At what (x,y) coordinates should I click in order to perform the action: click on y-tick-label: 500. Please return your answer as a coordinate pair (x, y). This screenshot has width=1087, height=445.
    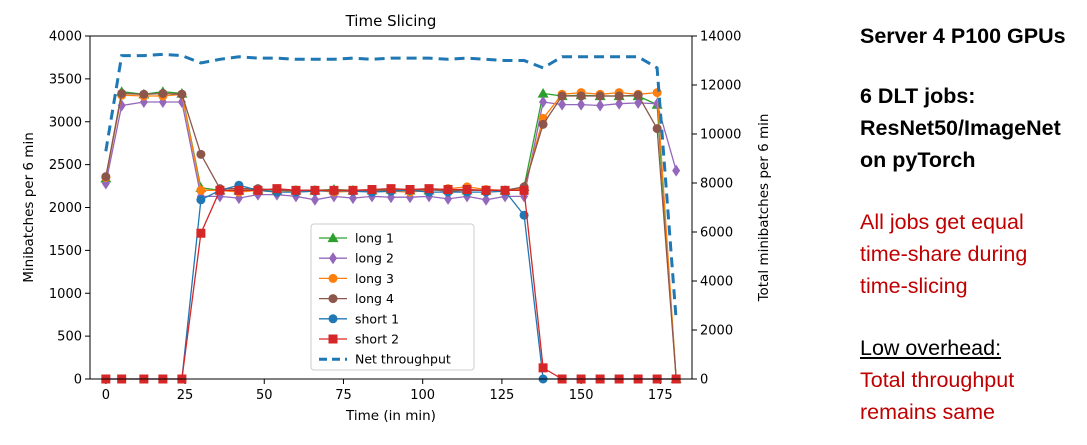
    Looking at the image, I should click on (69, 337).